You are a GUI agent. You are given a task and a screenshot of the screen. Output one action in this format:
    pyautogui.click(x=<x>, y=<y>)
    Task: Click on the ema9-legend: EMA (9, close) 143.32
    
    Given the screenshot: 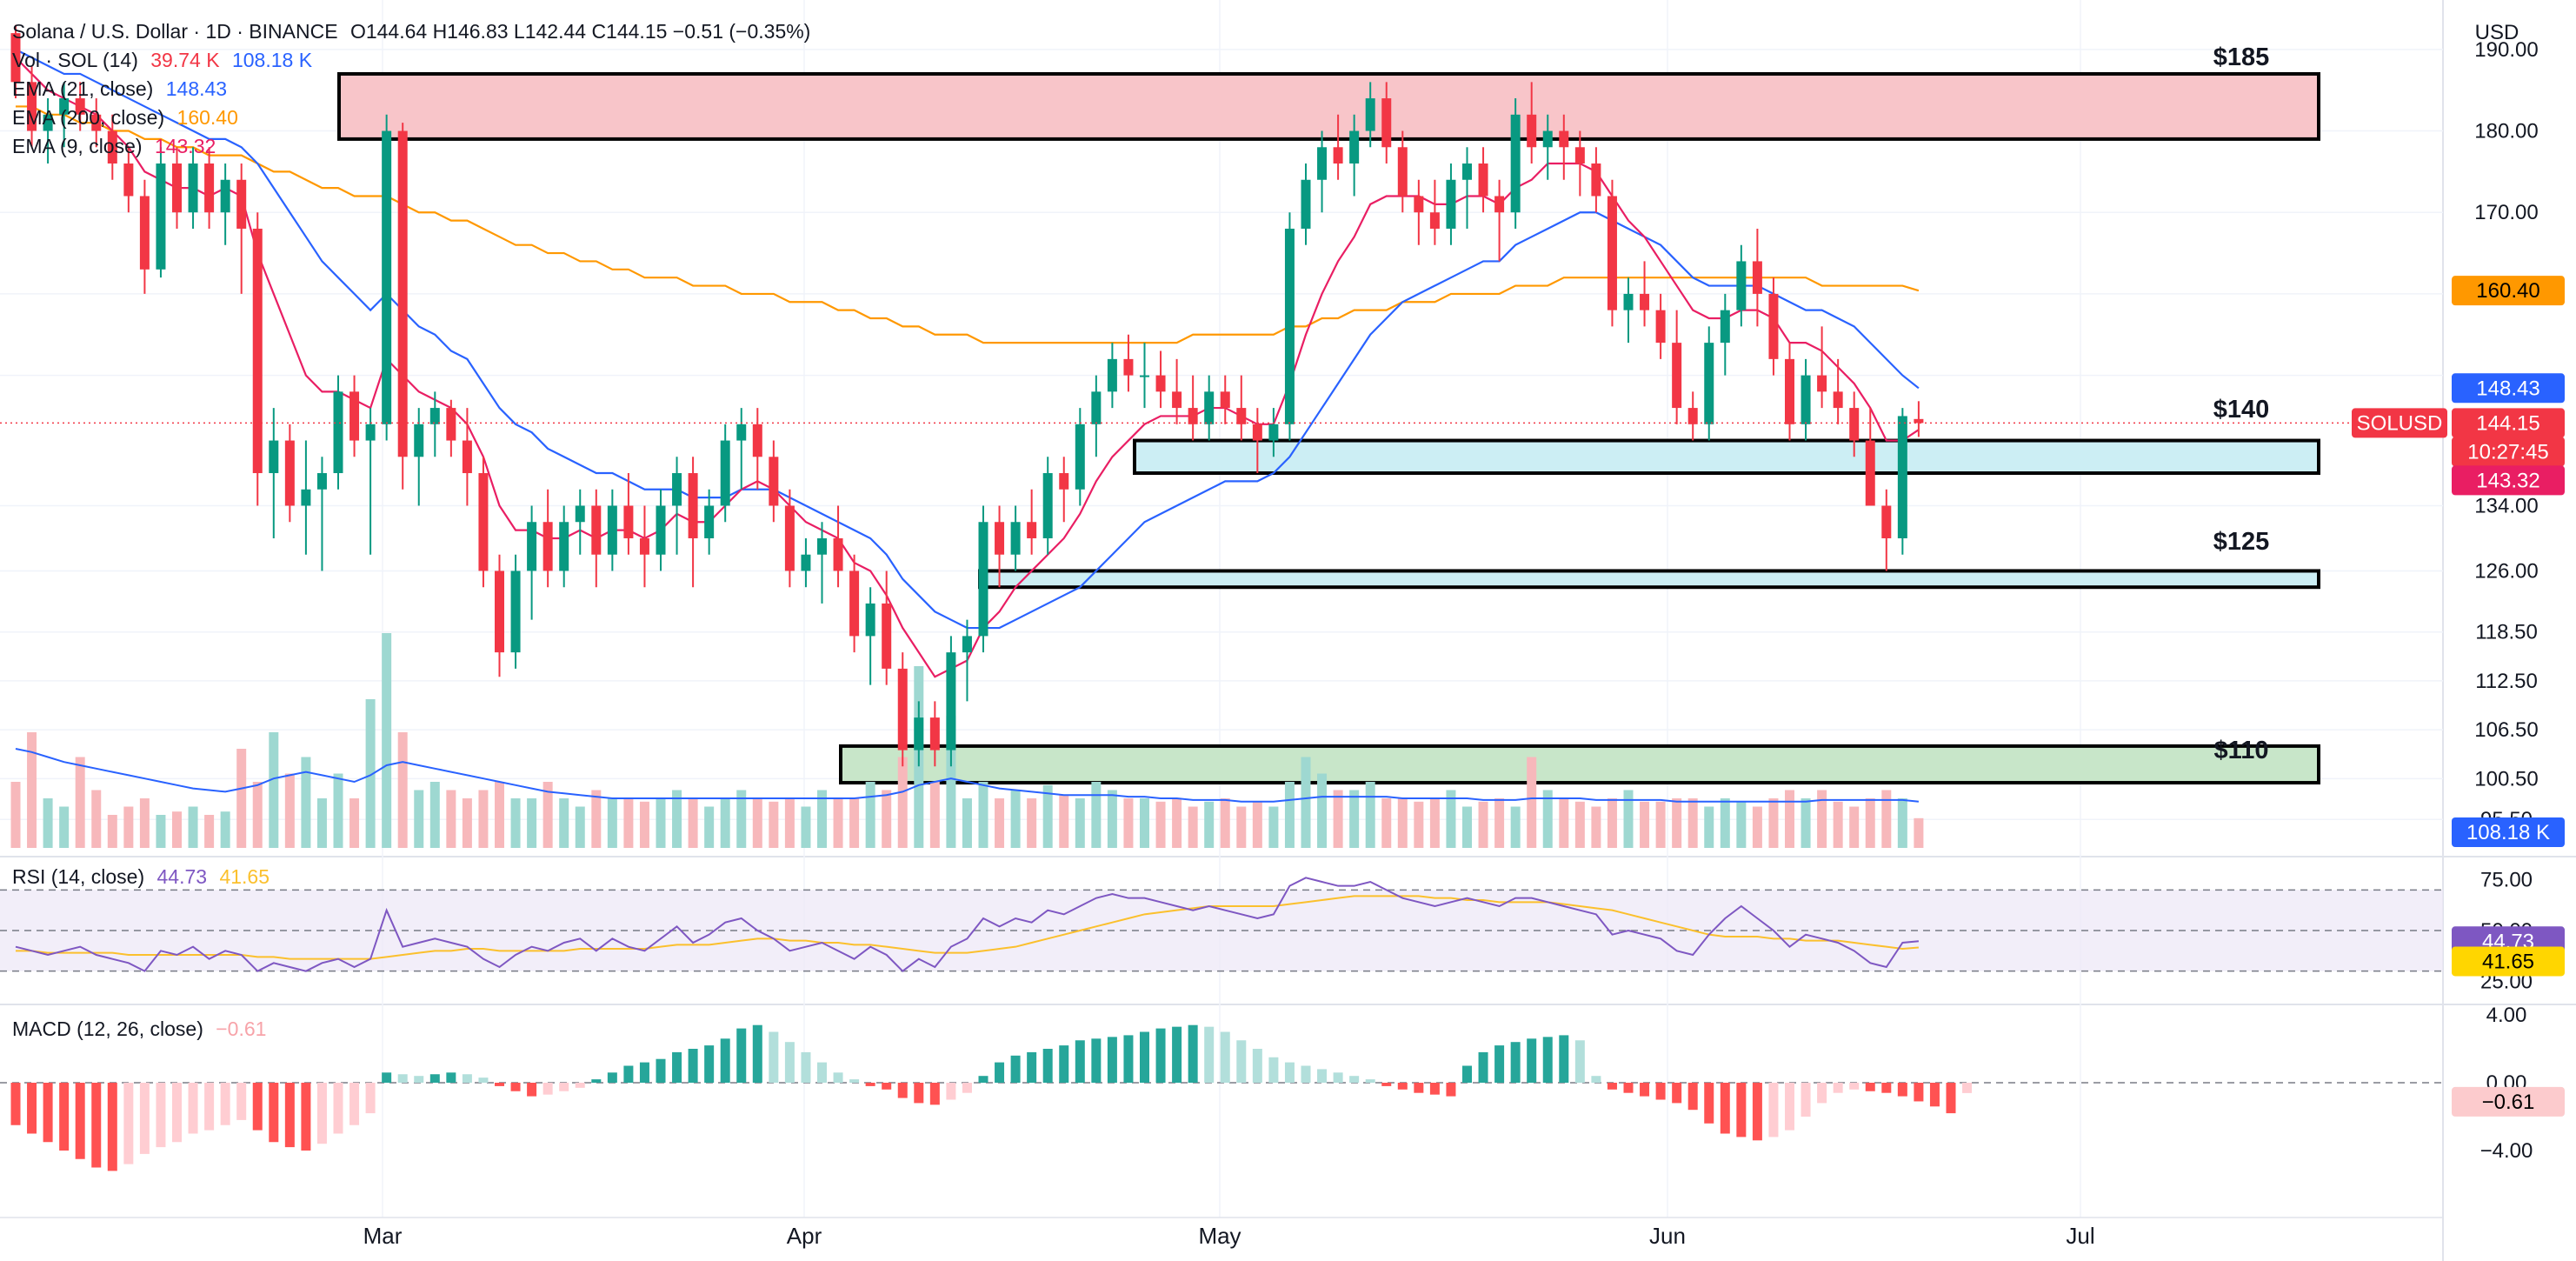 What is the action you would take?
    pyautogui.click(x=411, y=146)
    